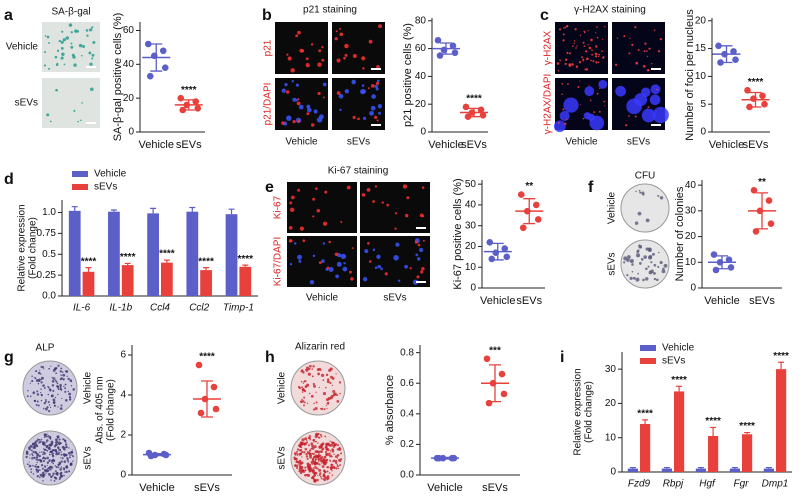 The width and height of the screenshot is (800, 501). Describe the element at coordinates (613, 472) in the screenshot. I see `y-tick-label: 0` at that location.